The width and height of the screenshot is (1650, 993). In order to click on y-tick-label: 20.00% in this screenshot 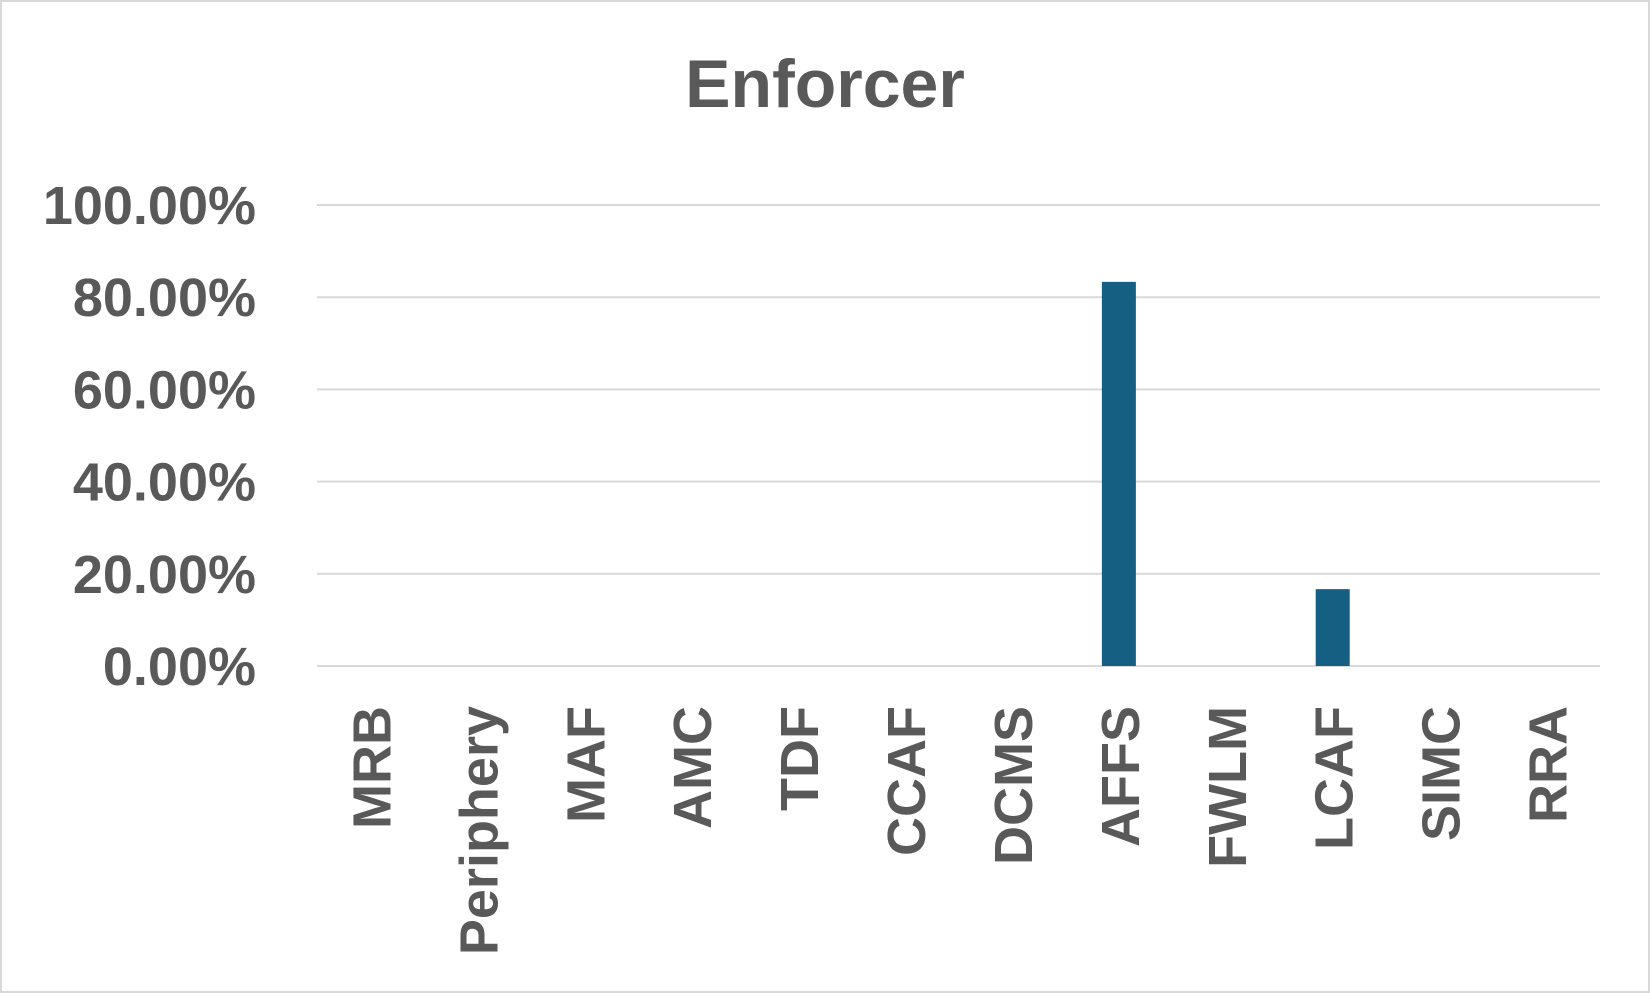, I will do `click(164, 575)`.